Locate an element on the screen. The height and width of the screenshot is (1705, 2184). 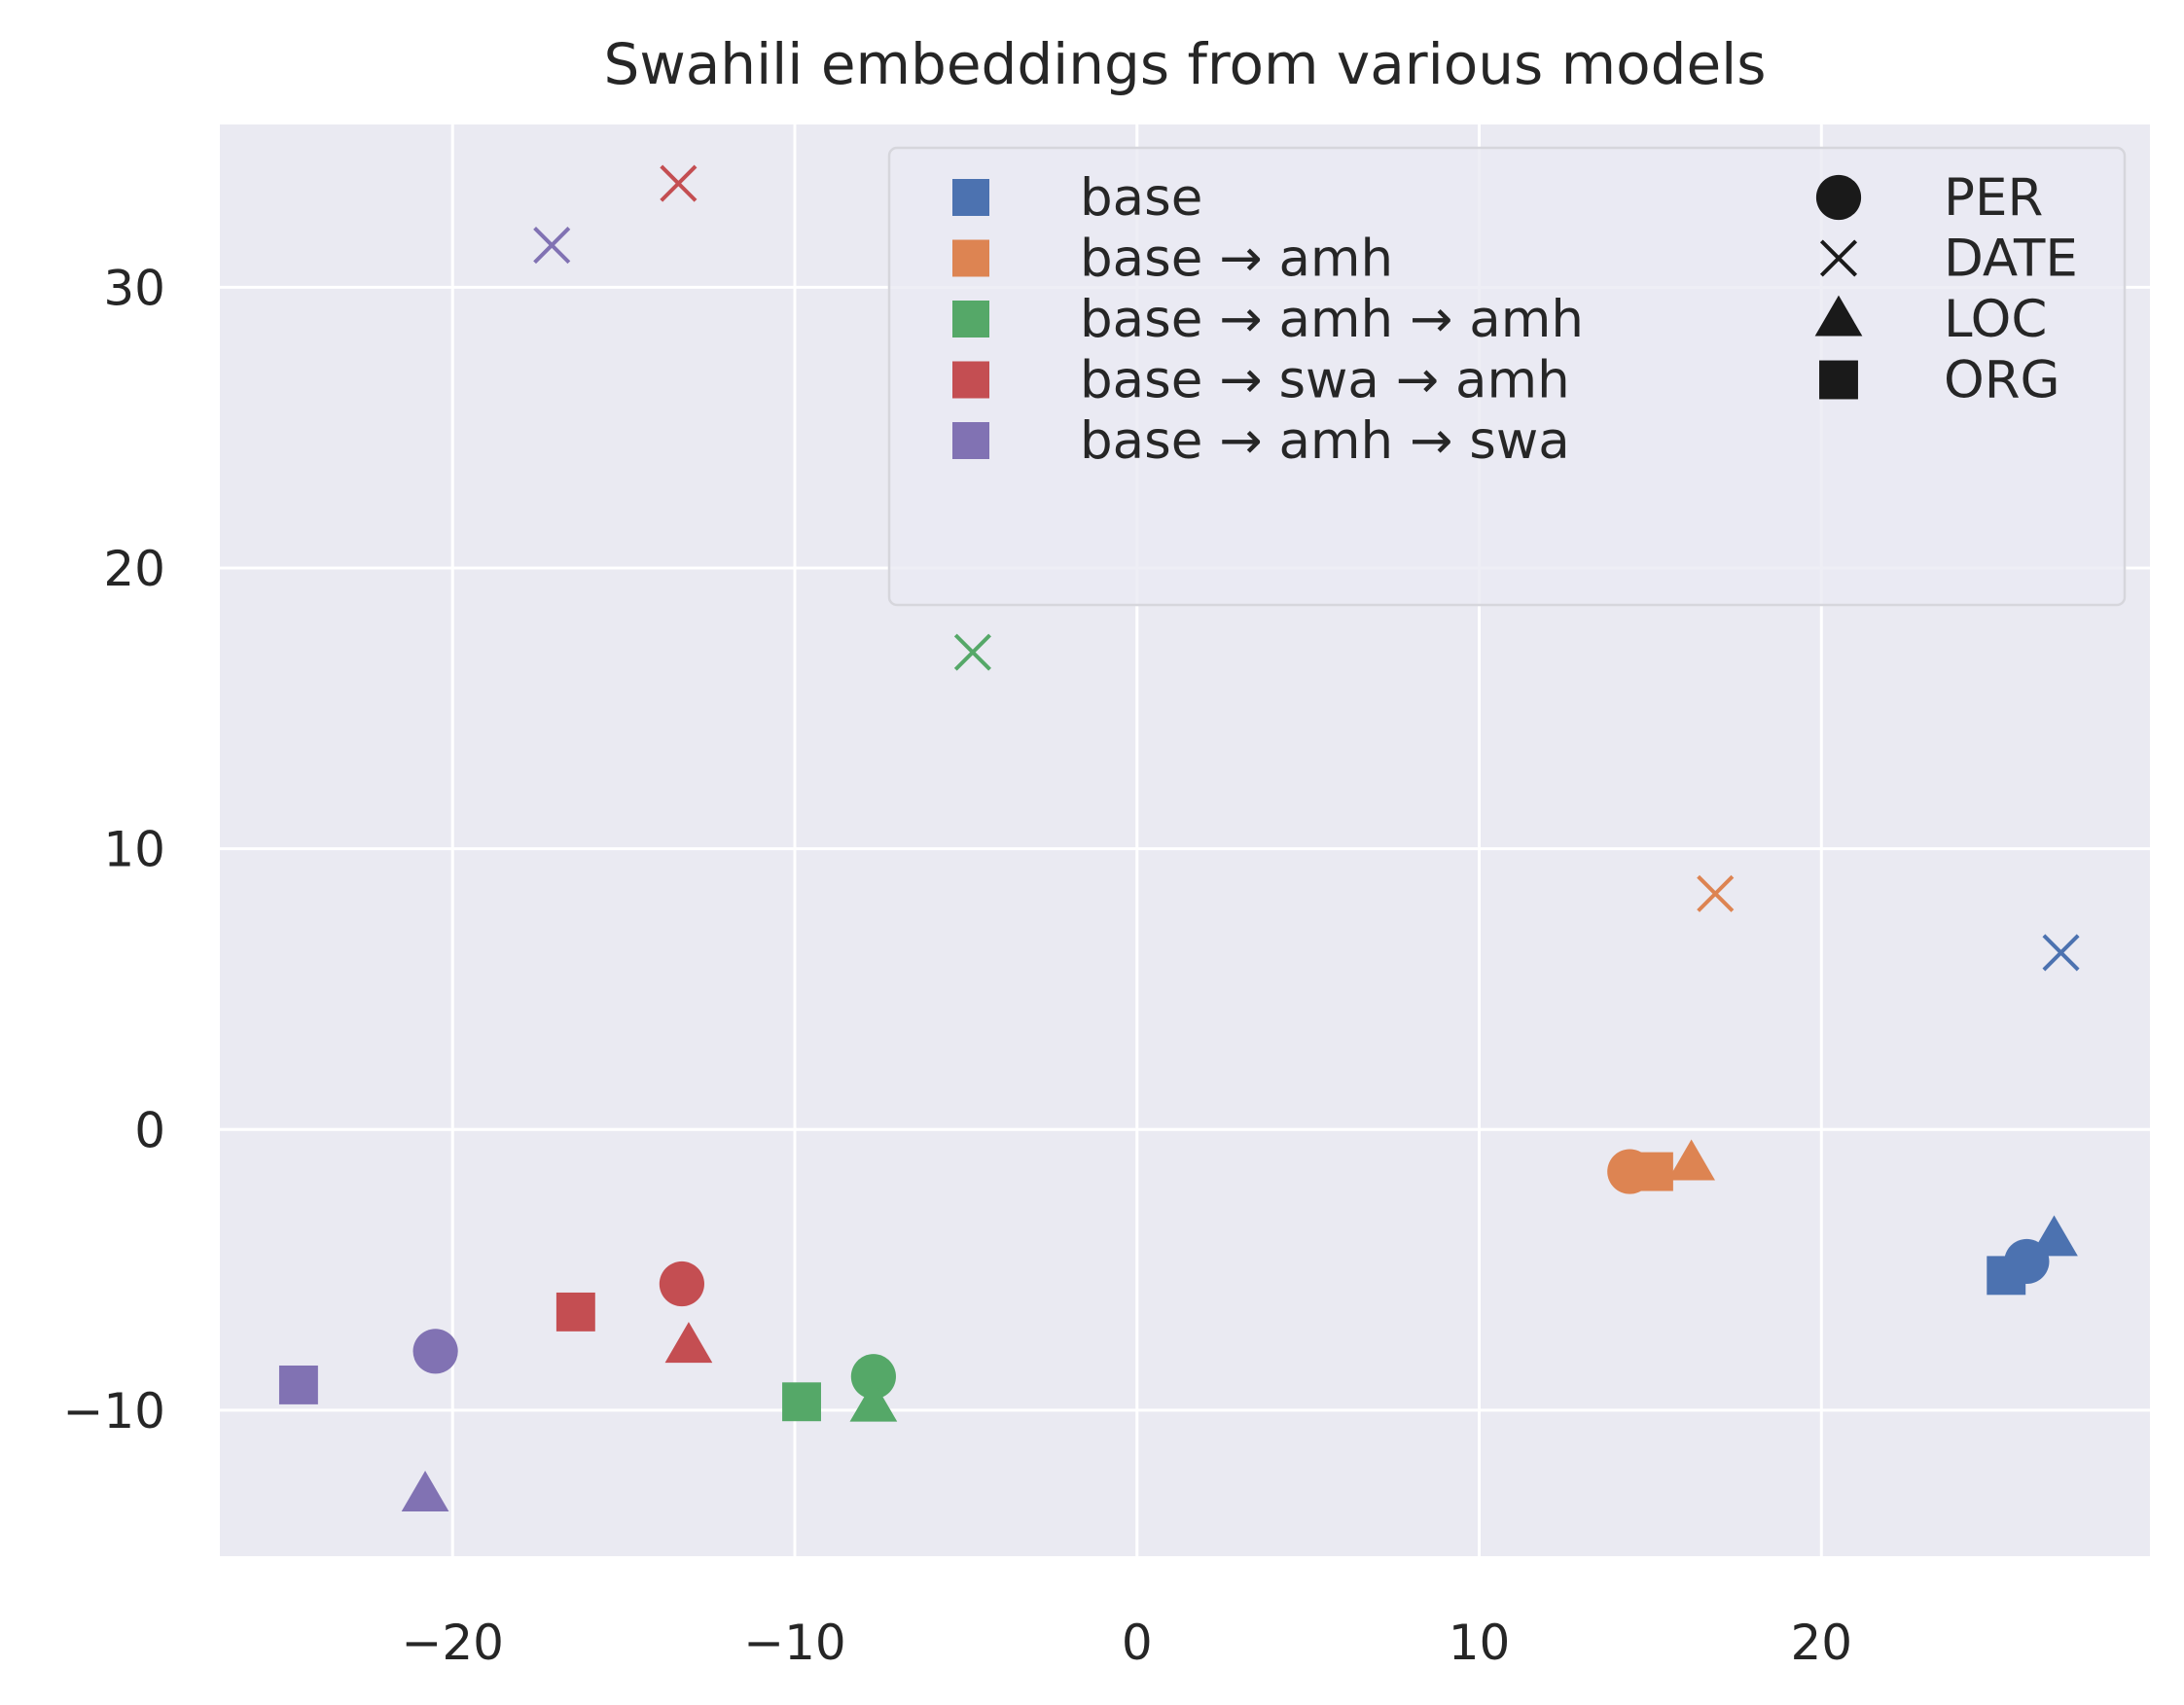
y-tick-label: 0 is located at coordinates (149, 1130).